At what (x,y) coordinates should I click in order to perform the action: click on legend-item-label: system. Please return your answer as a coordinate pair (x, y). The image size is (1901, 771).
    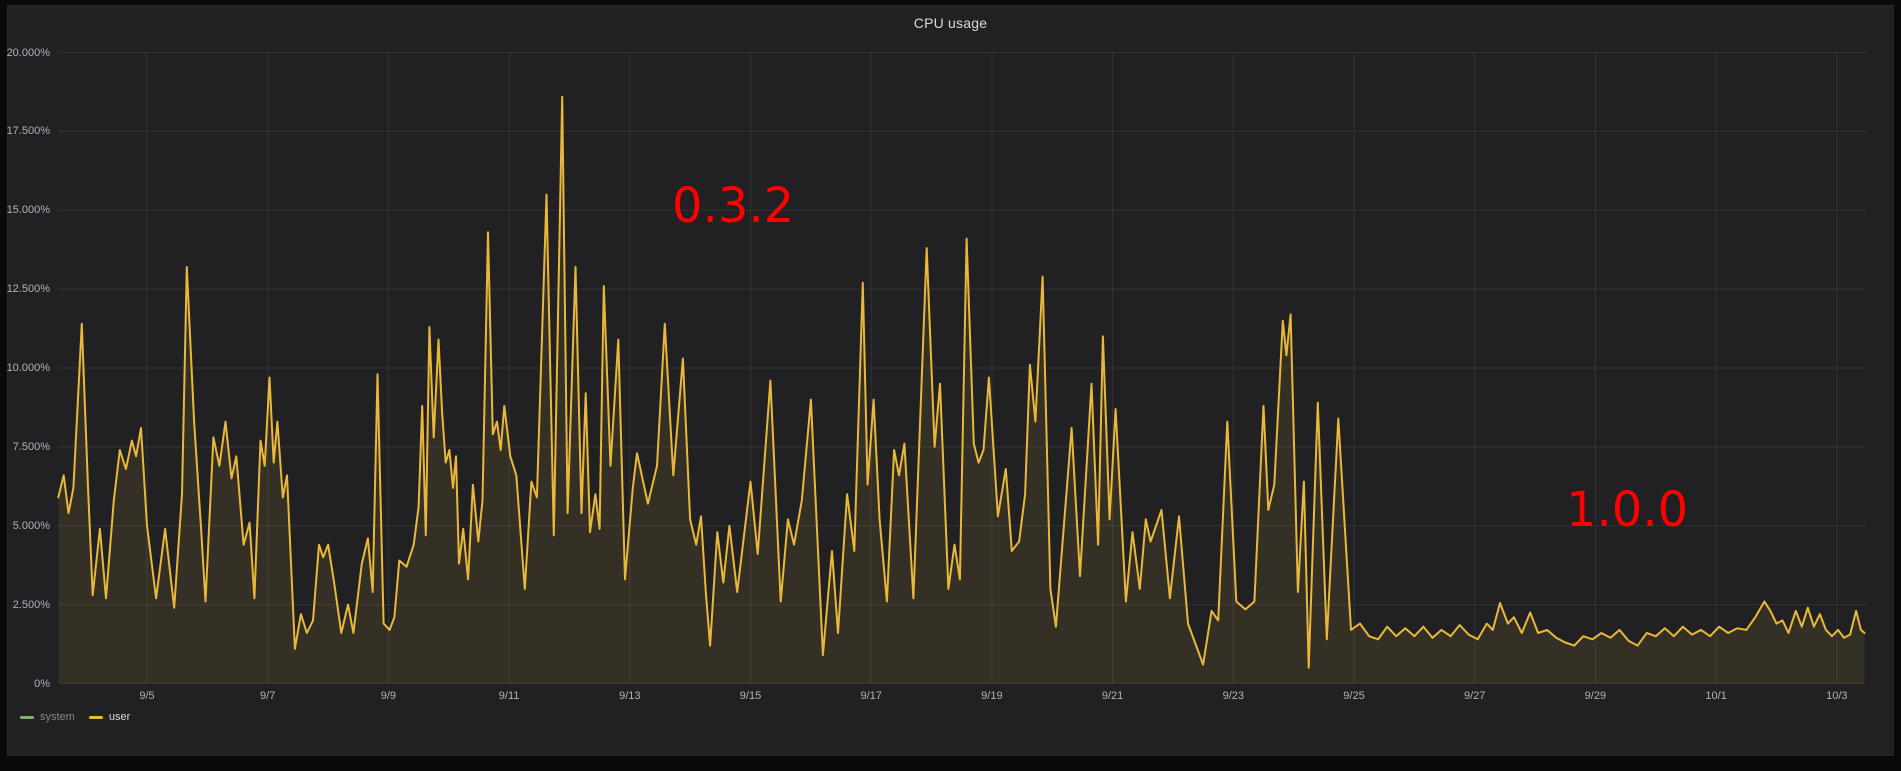
    Looking at the image, I should click on (57, 717).